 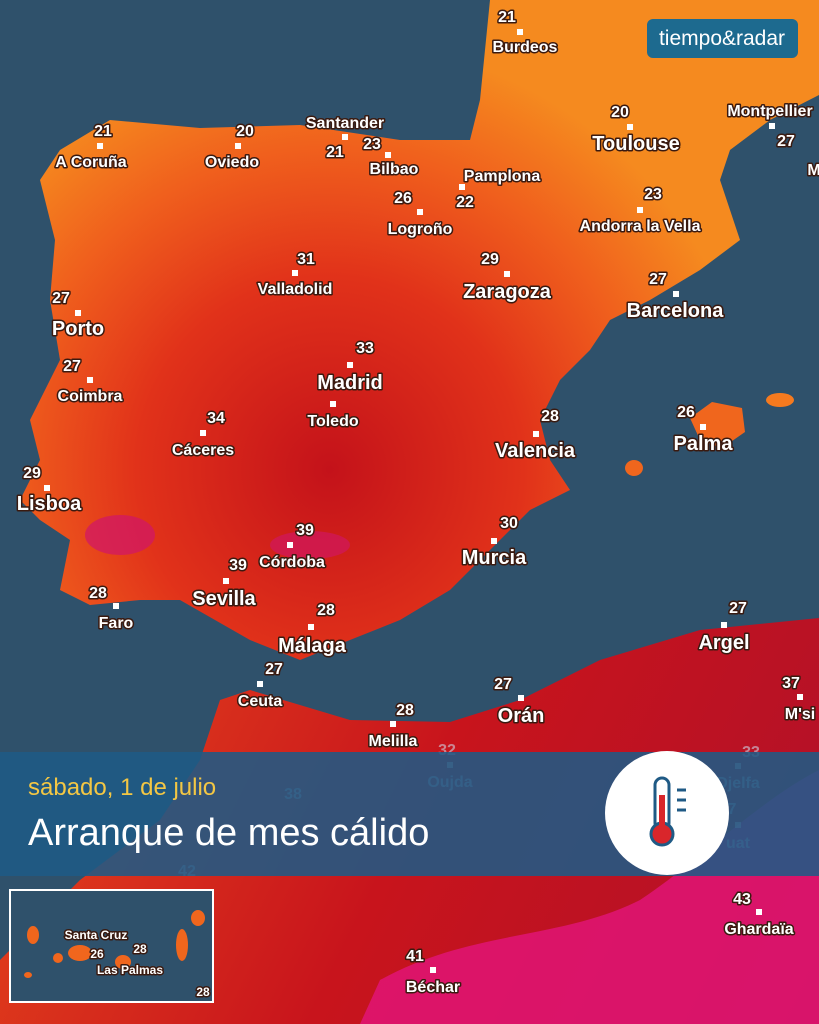 What do you see at coordinates (635, 144) in the screenshot?
I see `city-name: Toulouse` at bounding box center [635, 144].